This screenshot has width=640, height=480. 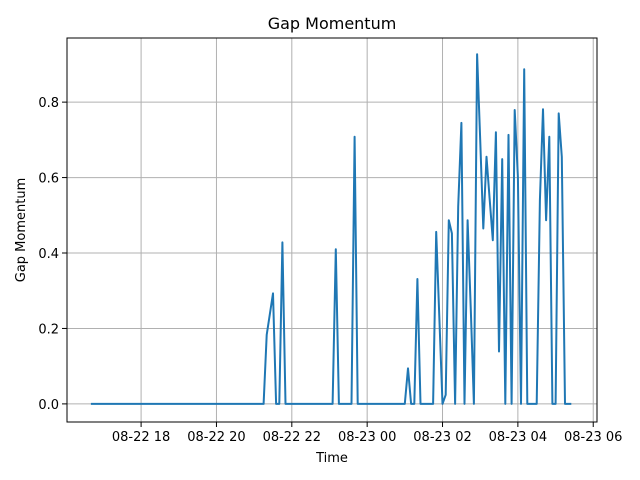 What do you see at coordinates (48, 103) in the screenshot?
I see `y-tick-label: 0.8` at bounding box center [48, 103].